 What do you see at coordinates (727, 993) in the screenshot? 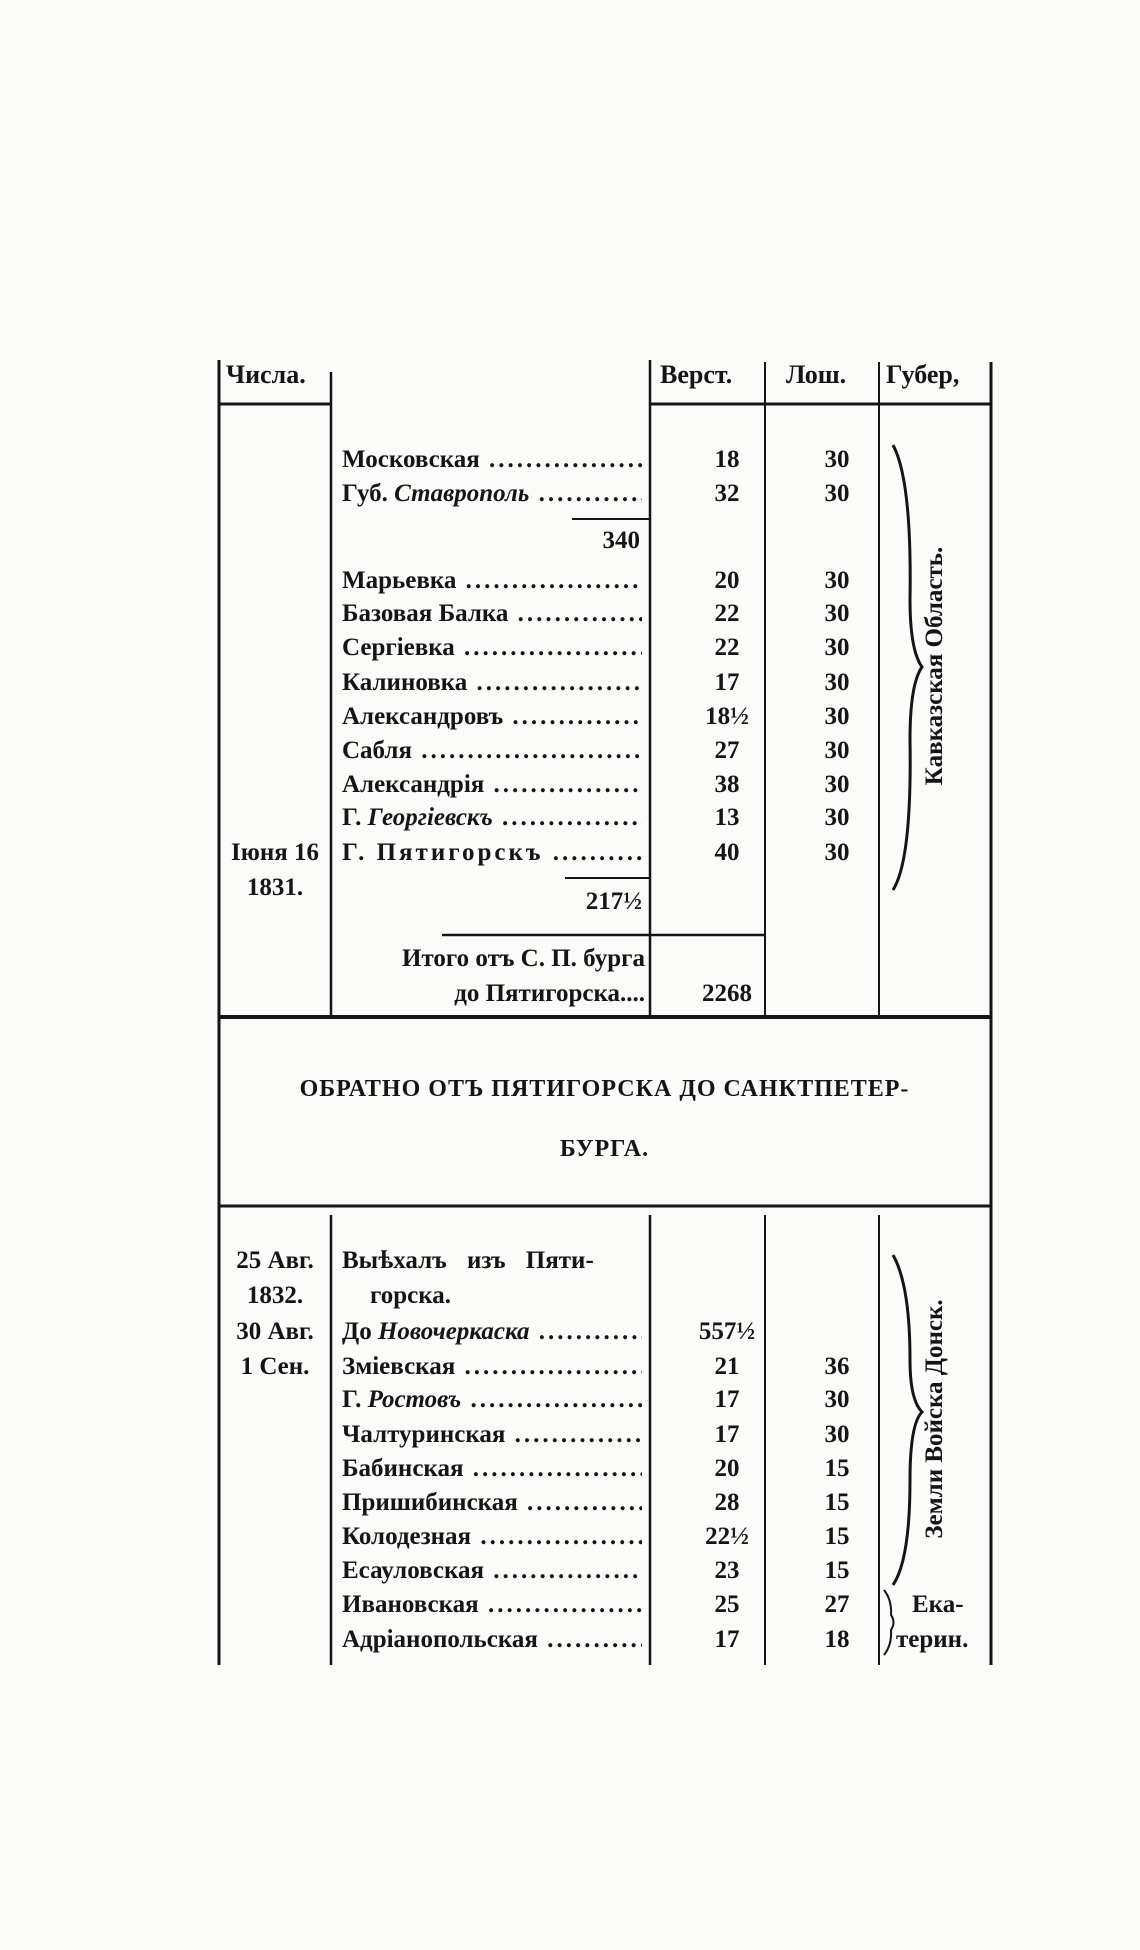
I see `total-versts: 2268` at bounding box center [727, 993].